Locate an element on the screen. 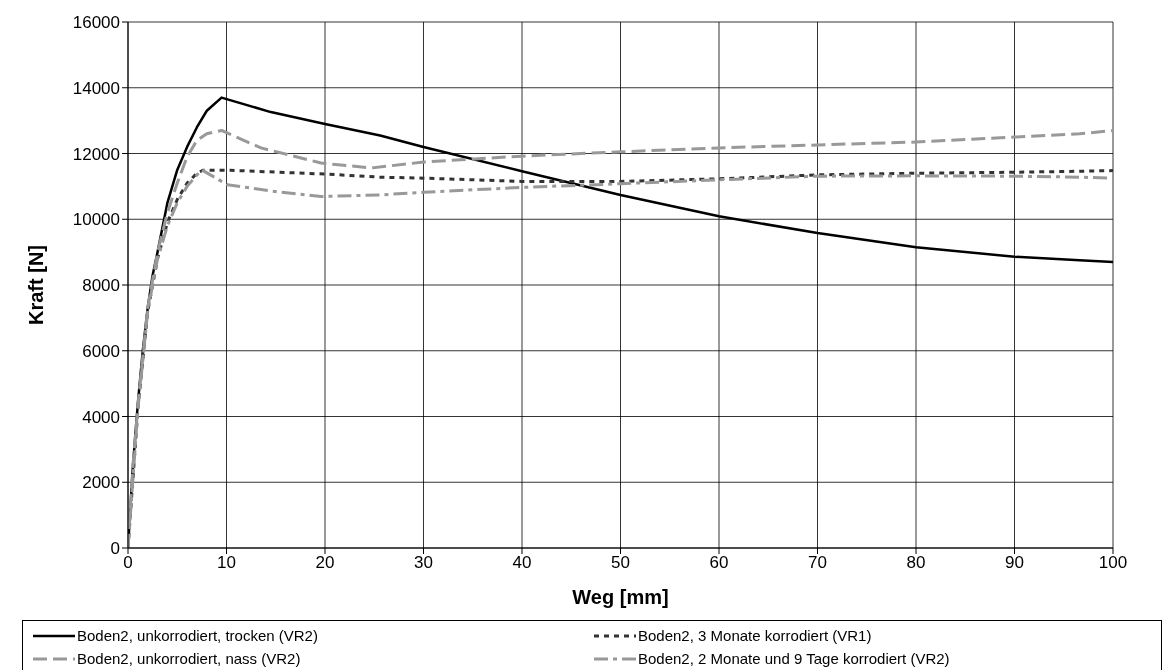 The width and height of the screenshot is (1165, 670). y-tick-label: 12000 is located at coordinates (96, 154).